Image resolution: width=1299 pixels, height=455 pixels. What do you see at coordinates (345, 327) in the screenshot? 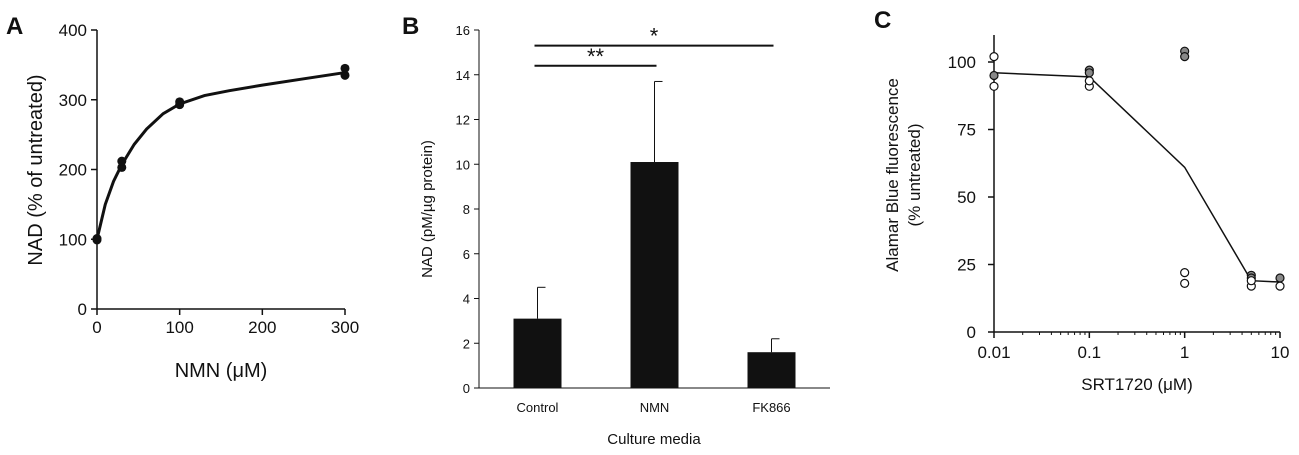
I see `panel-a-xtick-label: 300` at bounding box center [345, 327].